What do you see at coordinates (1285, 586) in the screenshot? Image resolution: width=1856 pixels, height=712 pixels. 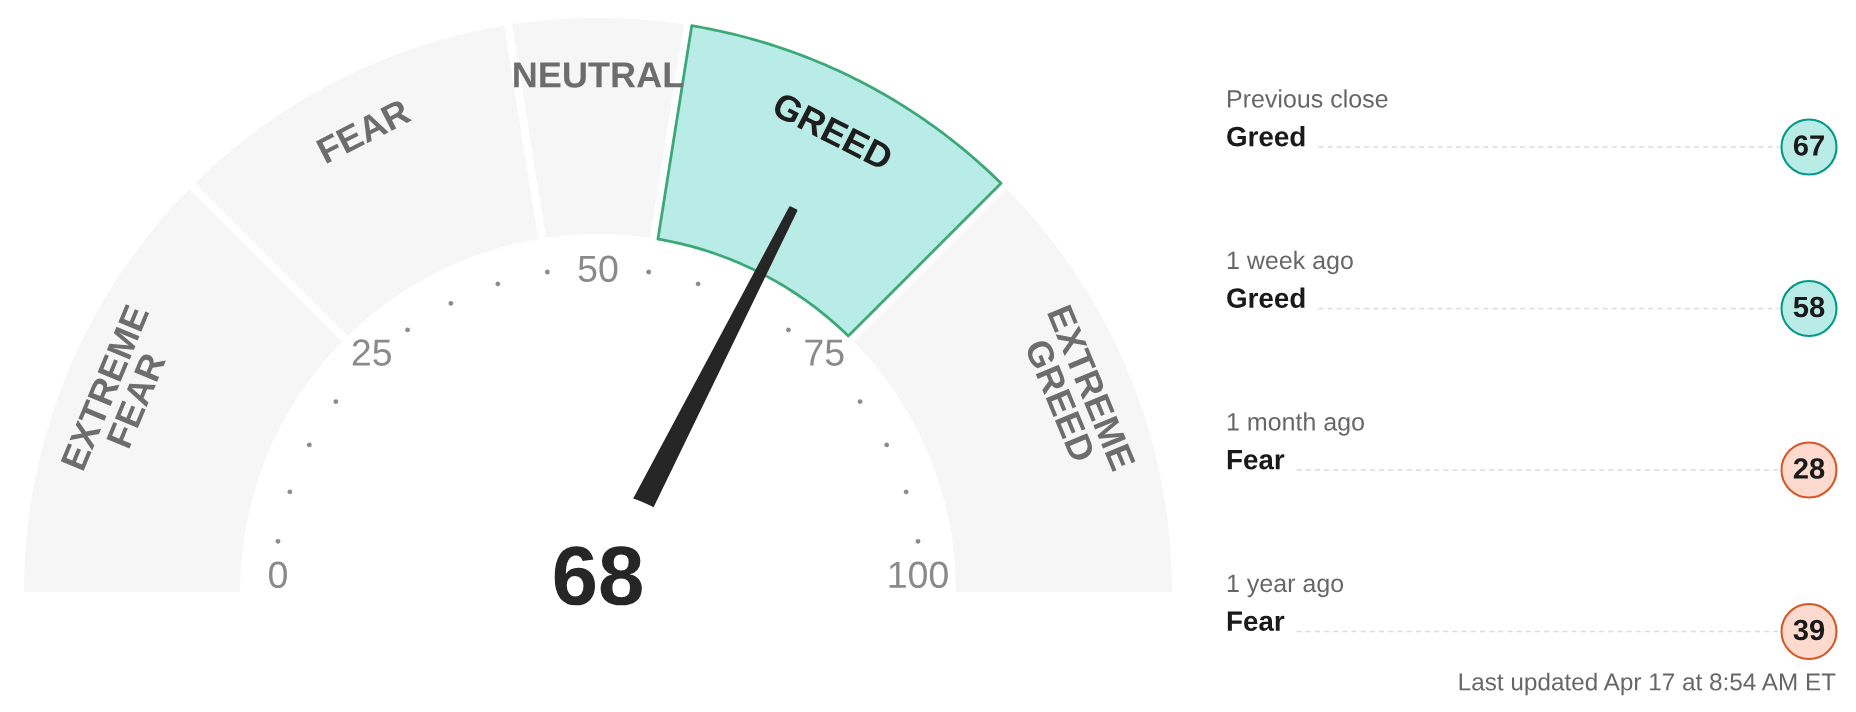 I see `category-label: 1 year ago` at bounding box center [1285, 586].